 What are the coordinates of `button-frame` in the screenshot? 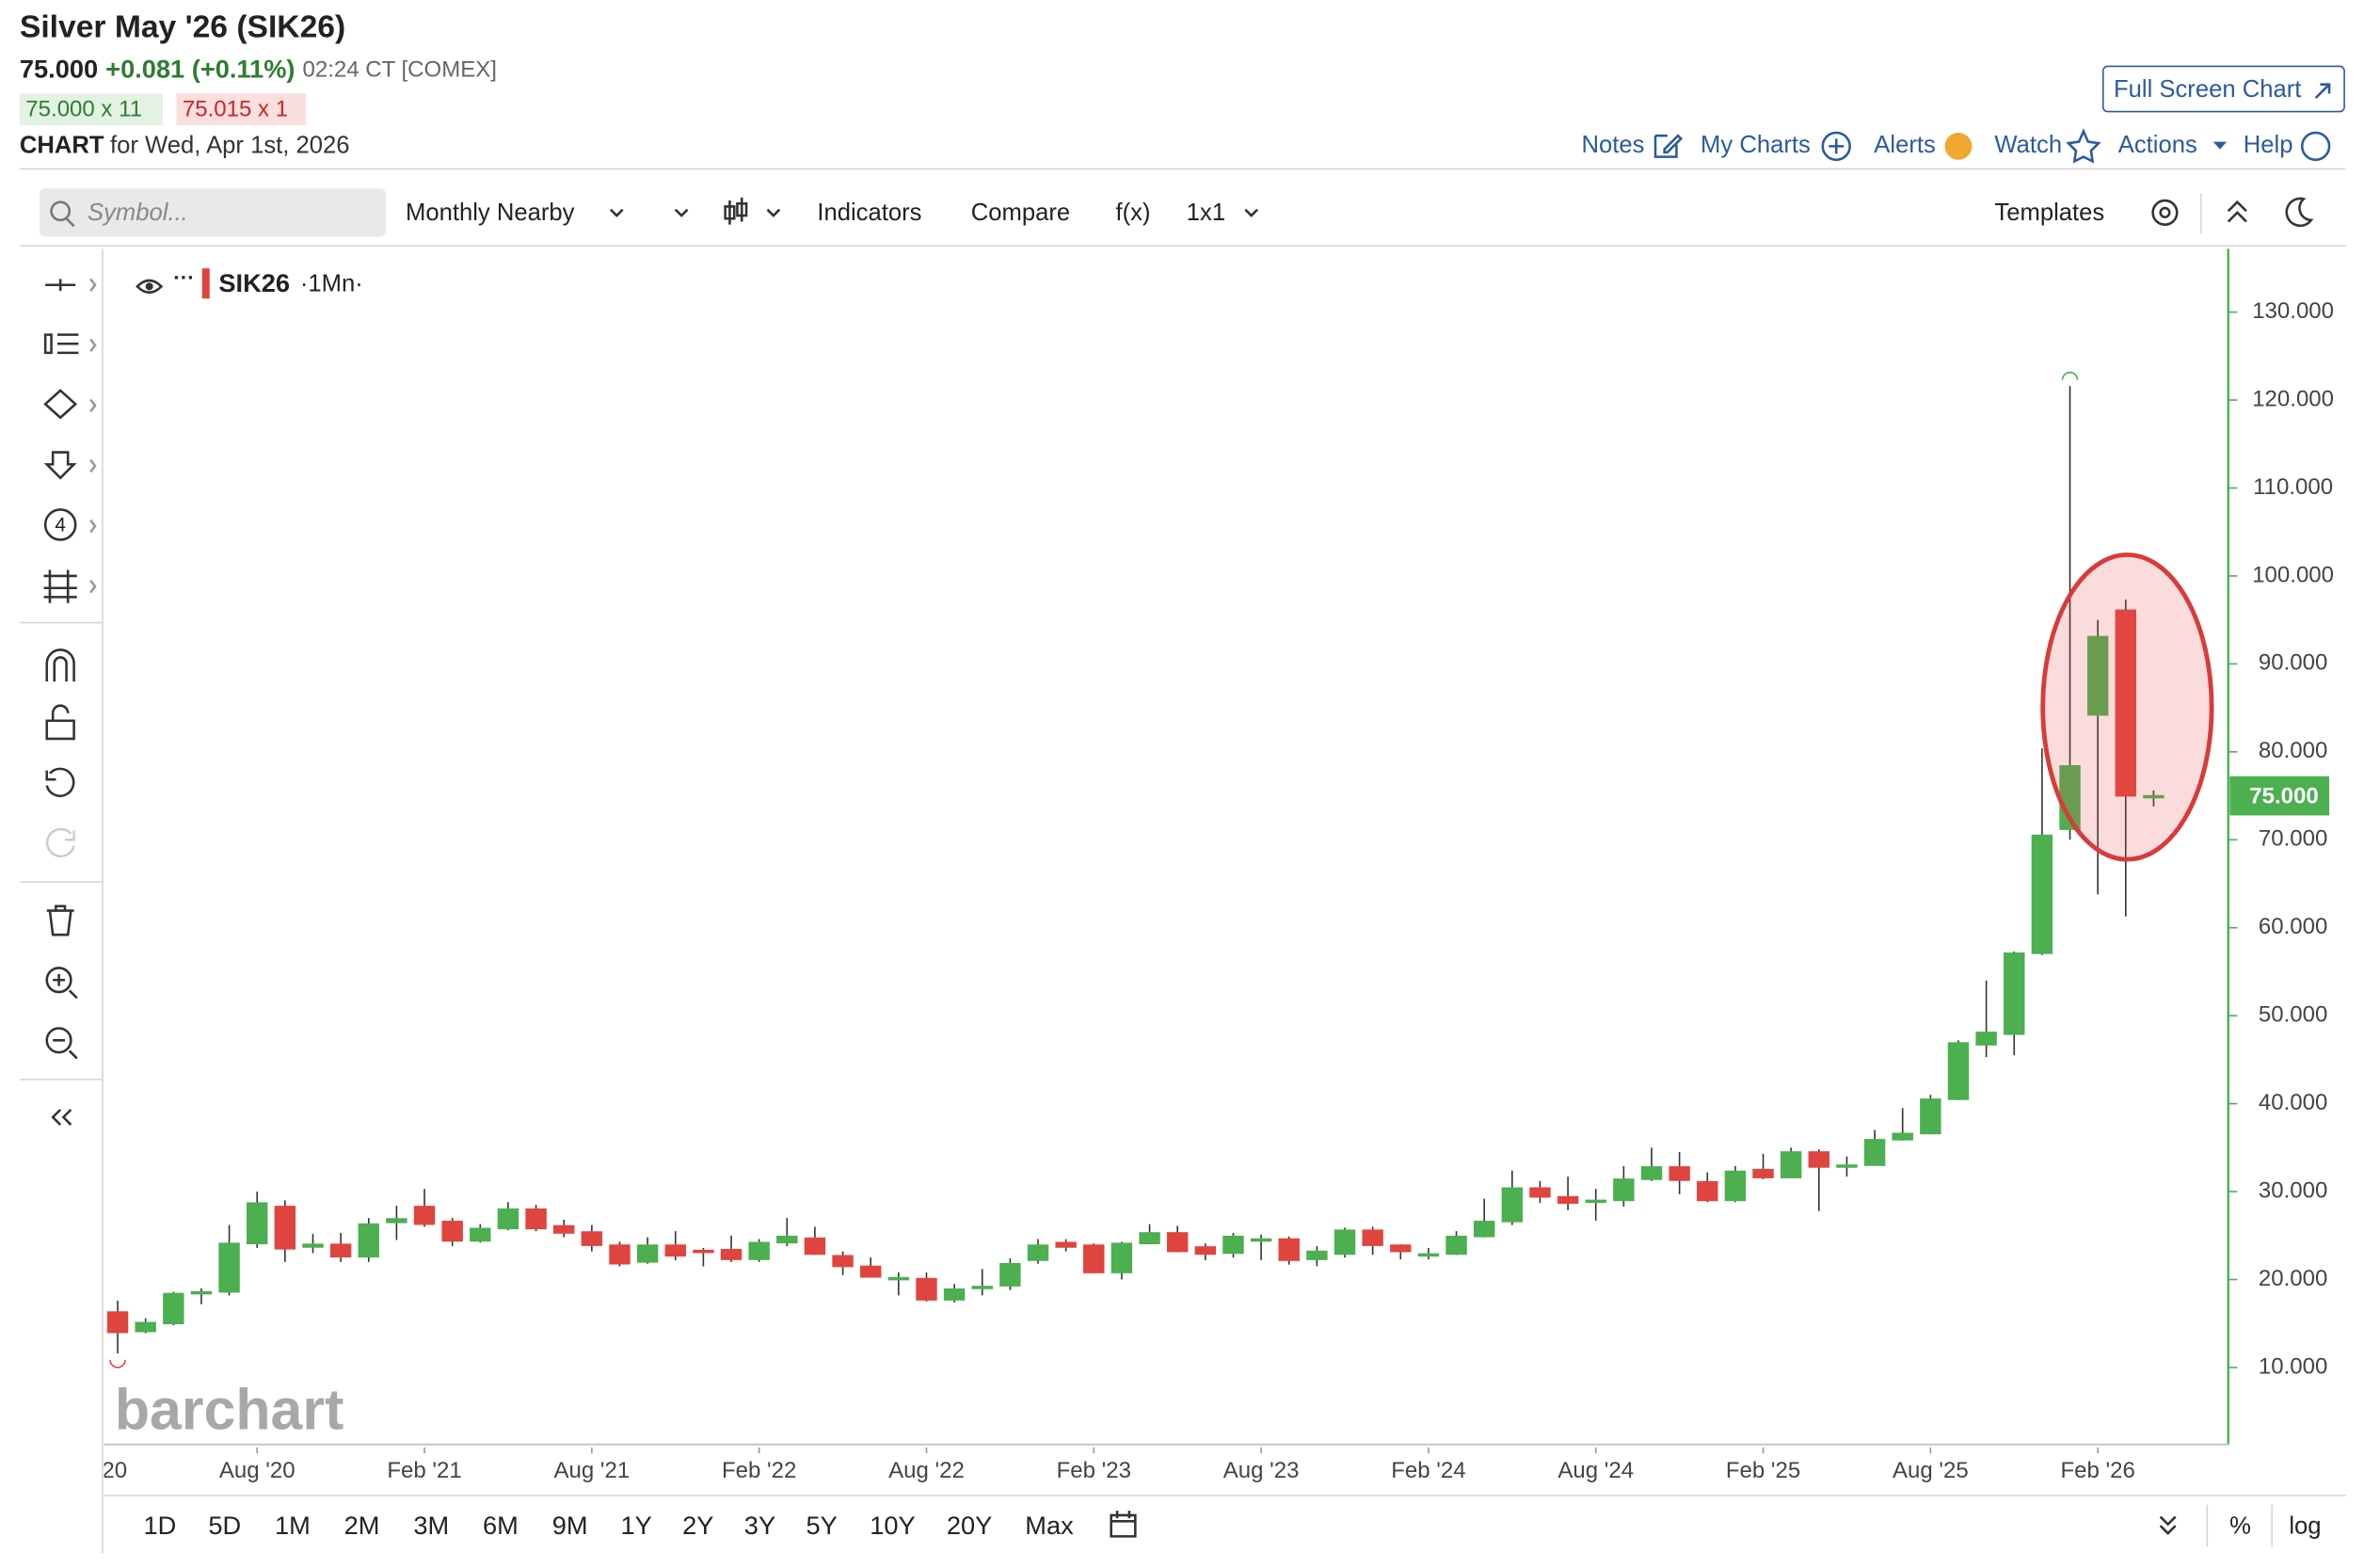 It's located at (2223, 89).